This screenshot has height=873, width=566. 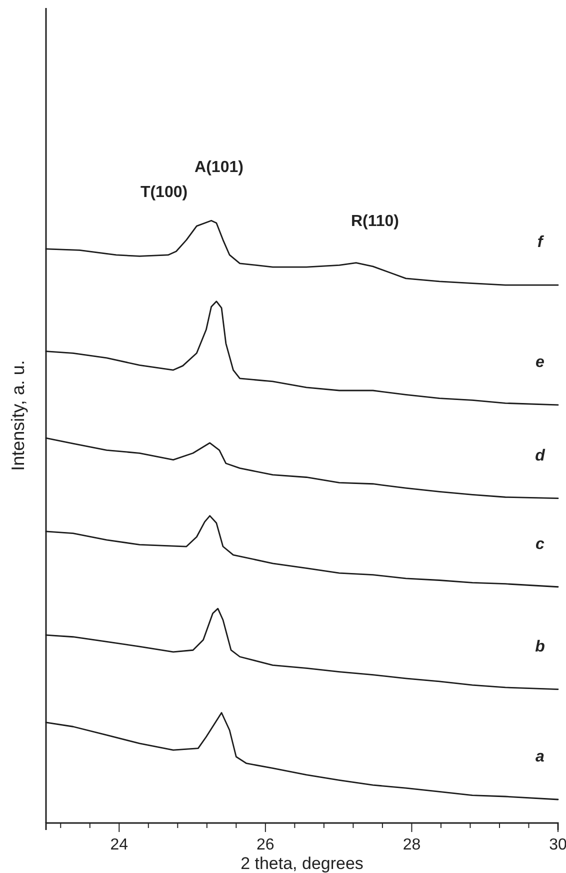 What do you see at coordinates (540, 647) in the screenshot?
I see `text: b` at bounding box center [540, 647].